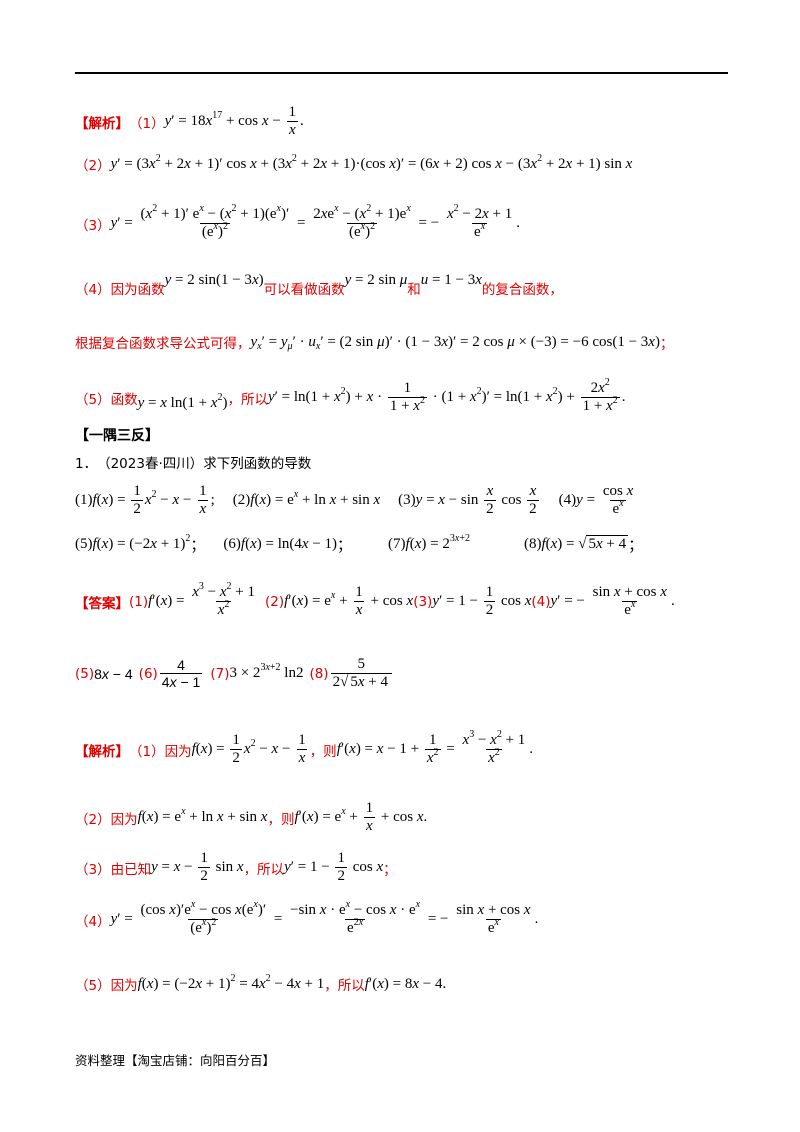 The height and width of the screenshot is (1132, 800). Describe the element at coordinates (405, 983) in the screenshot. I see `formula: f′(x) = 8x − 4.` at that location.